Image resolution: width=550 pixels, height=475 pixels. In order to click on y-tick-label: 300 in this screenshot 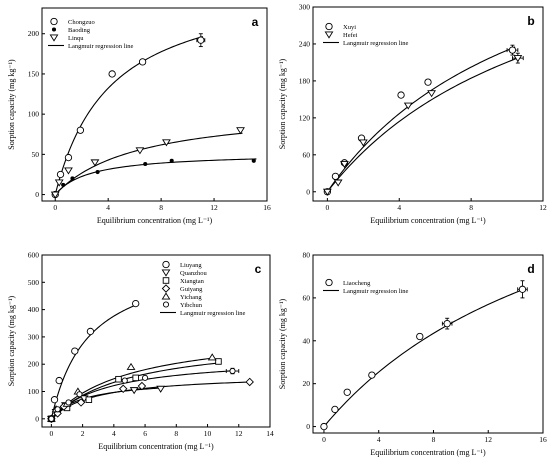, I will do `click(34, 336)`.